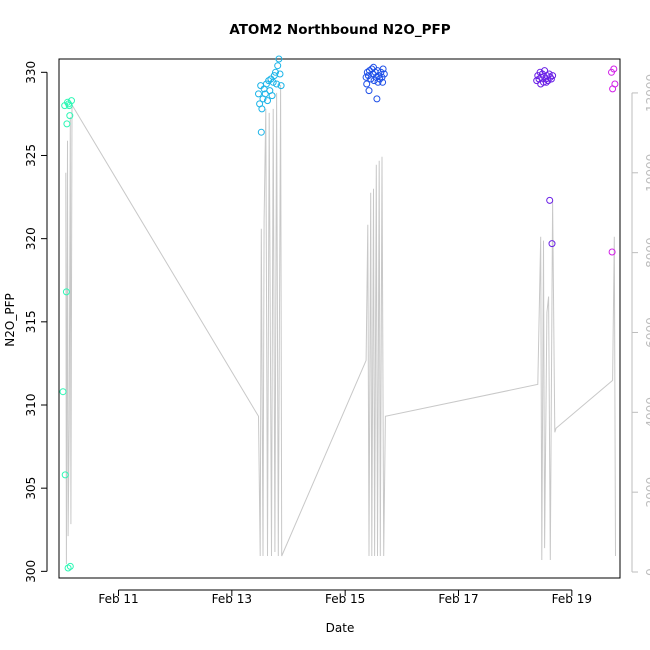  What do you see at coordinates (647, 252) in the screenshot?
I see `y-right-tick-label: 8000` at bounding box center [647, 252].